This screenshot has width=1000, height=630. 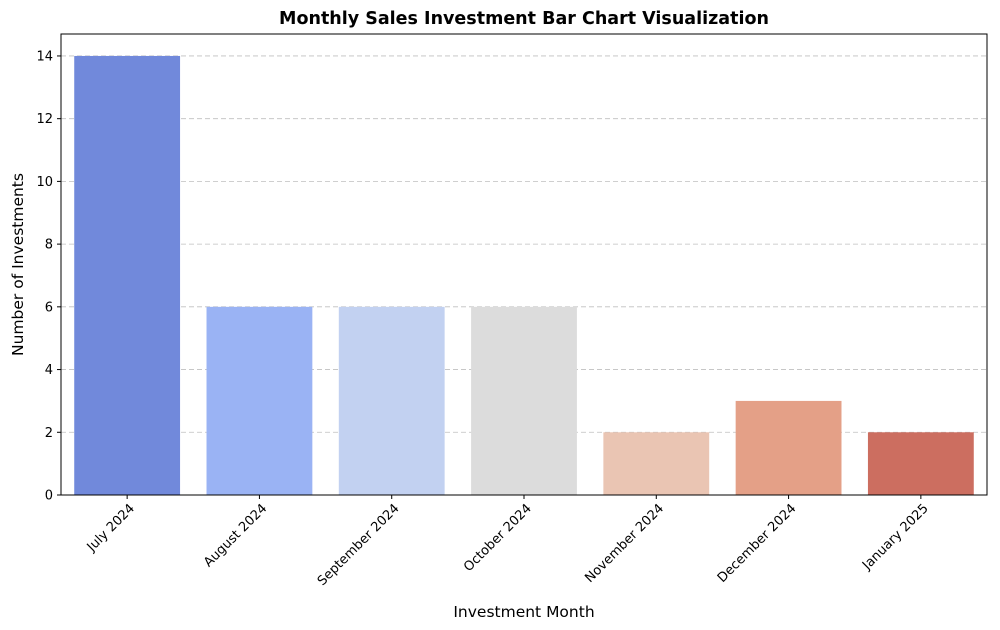 What do you see at coordinates (49, 433) in the screenshot?
I see `y-tick-label: 2` at bounding box center [49, 433].